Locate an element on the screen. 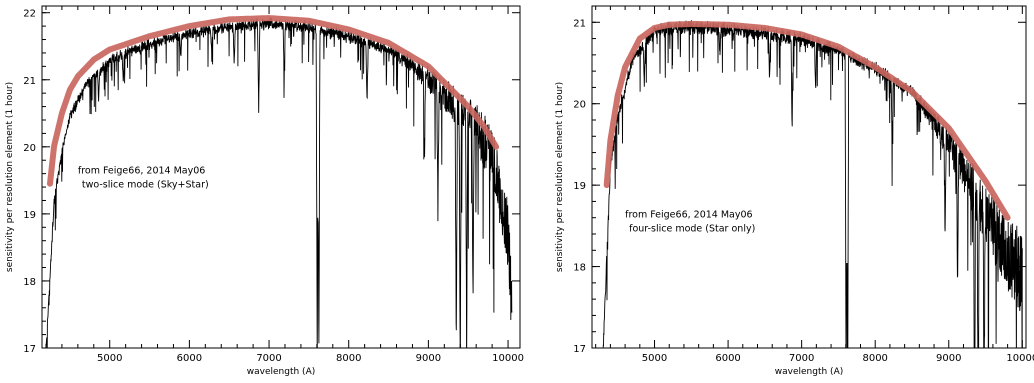 This screenshot has width=1034, height=383. annotation-line: four-slice mode (Star only) is located at coordinates (692, 229).